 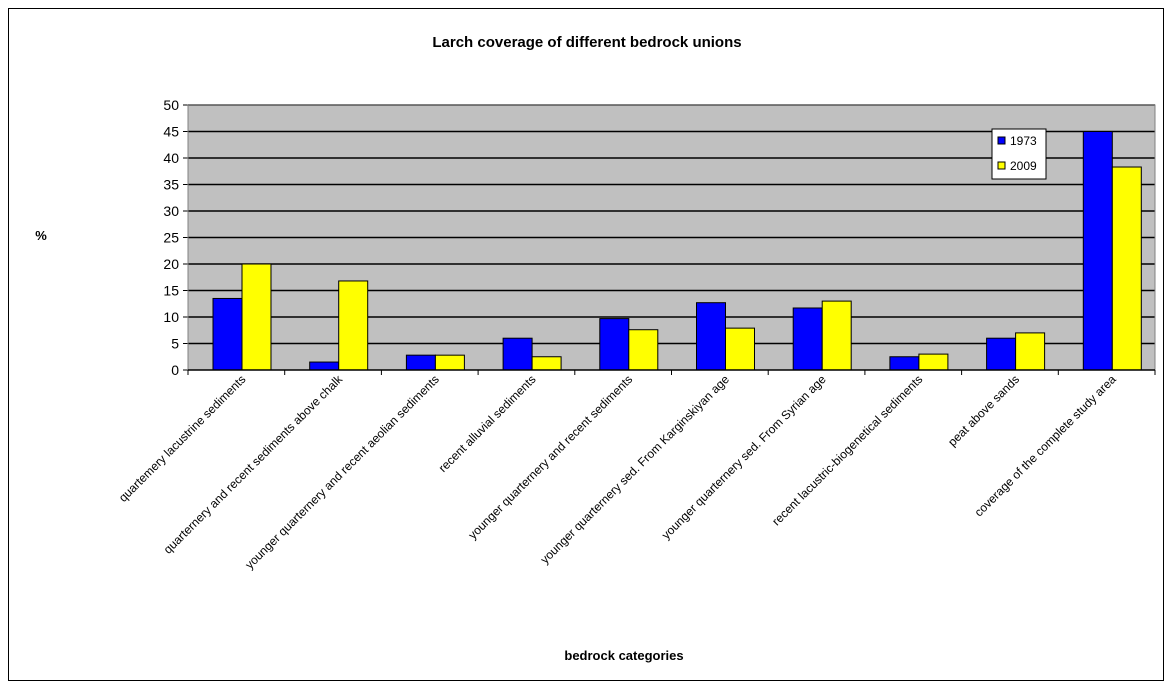 I want to click on x-tick-label: younger quarternery sed. From Syrian age, so click(x=744, y=457).